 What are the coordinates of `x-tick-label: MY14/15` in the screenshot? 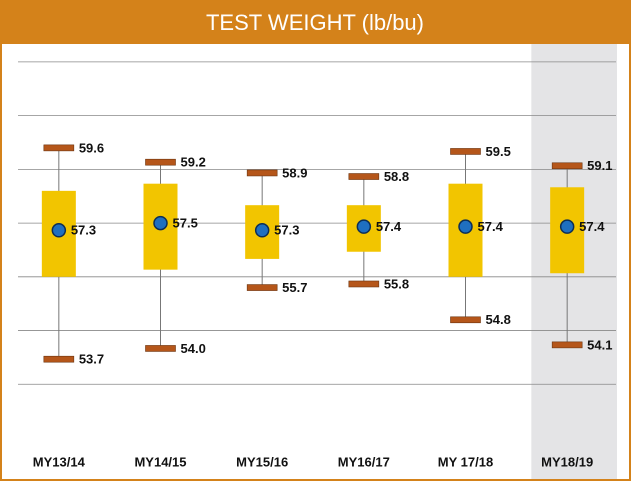 It's located at (160, 461).